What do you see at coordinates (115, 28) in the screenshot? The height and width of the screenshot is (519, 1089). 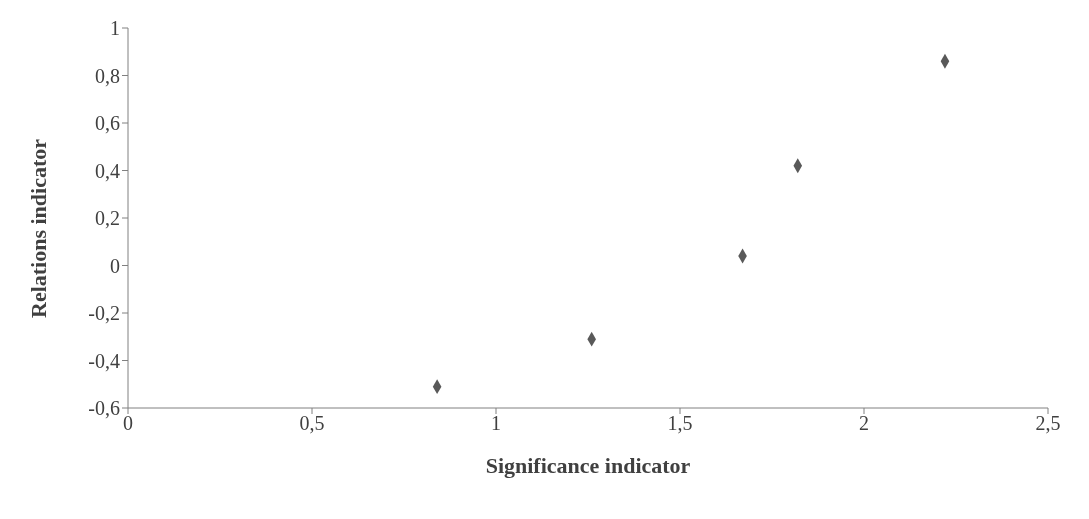 I see `y-tick-label: 1` at bounding box center [115, 28].